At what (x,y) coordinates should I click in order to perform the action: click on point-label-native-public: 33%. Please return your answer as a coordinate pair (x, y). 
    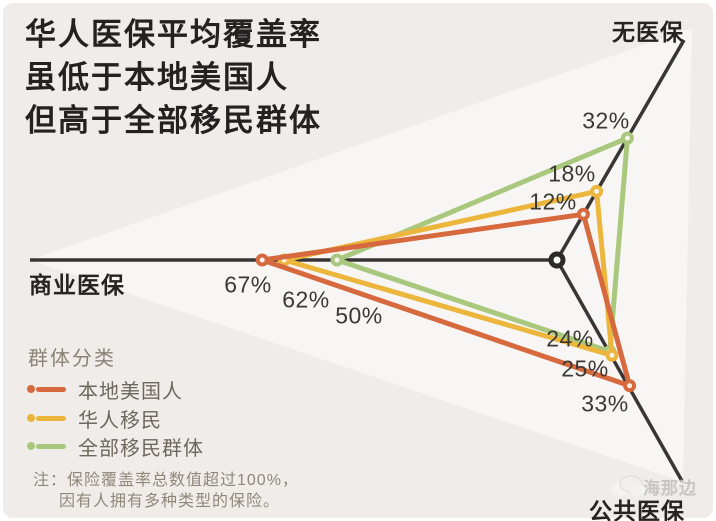
    Looking at the image, I should click on (605, 403).